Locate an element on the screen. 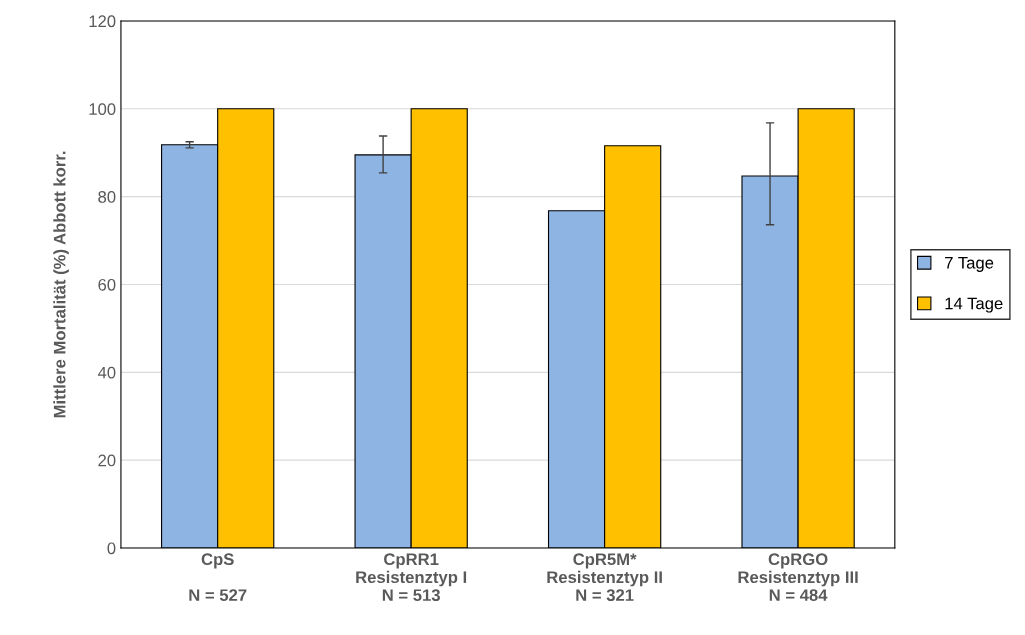  x-tick-label: CpR5M* Resistenztyp II N = 321 is located at coordinates (604, 577).